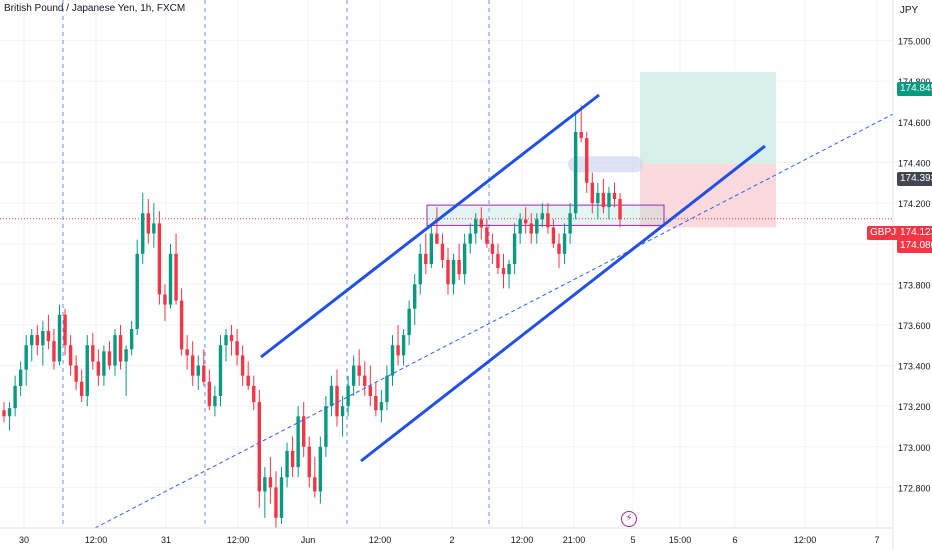  Describe the element at coordinates (914, 233) in the screenshot. I see `last-price-tag: 174.123` at that location.